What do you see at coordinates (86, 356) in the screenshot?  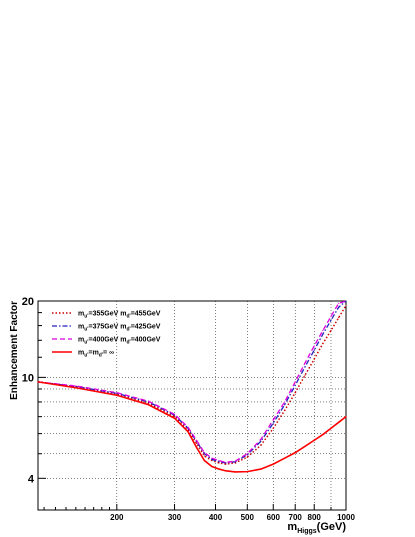 I see `legend-label-3-part-1: u'` at bounding box center [86, 356].